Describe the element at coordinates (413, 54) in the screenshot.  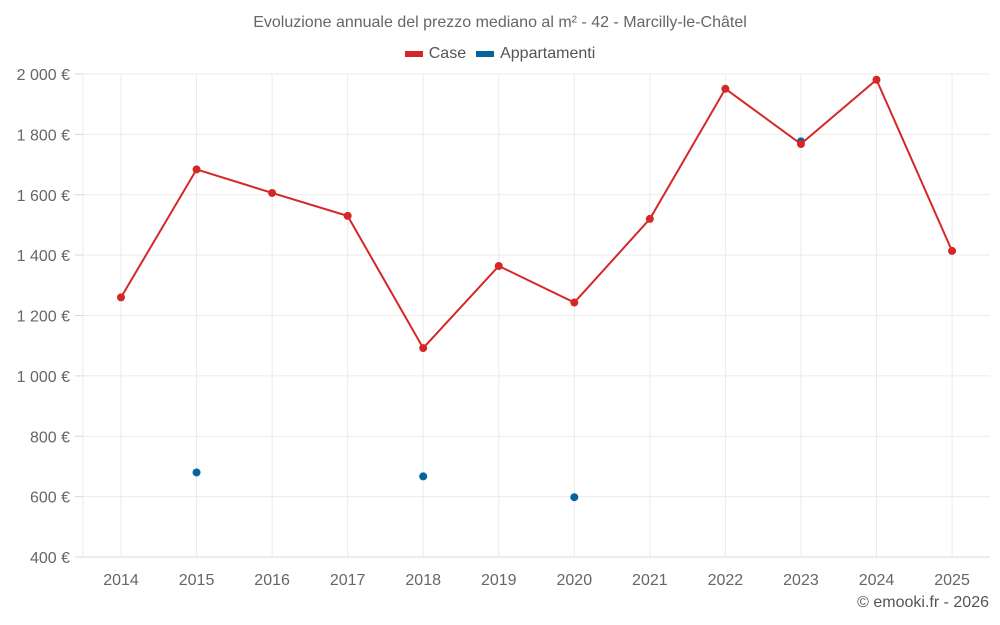
I see `legend-swatch-case` at that location.